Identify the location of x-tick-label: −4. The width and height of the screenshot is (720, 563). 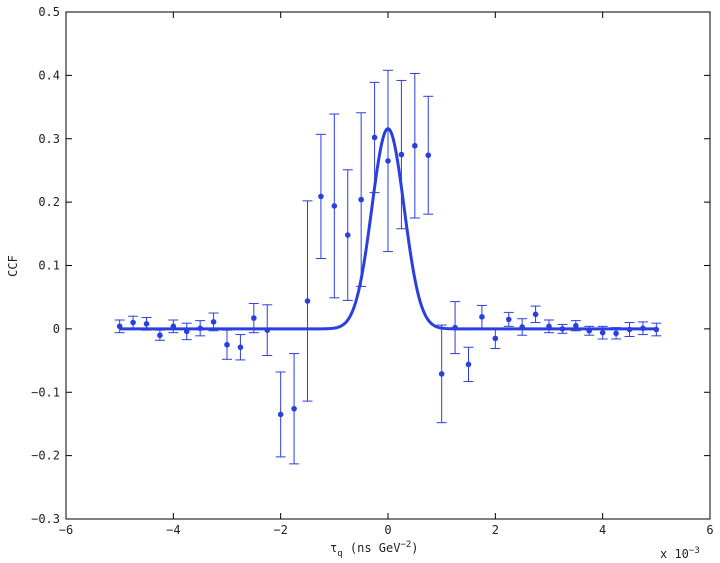
(173, 530).